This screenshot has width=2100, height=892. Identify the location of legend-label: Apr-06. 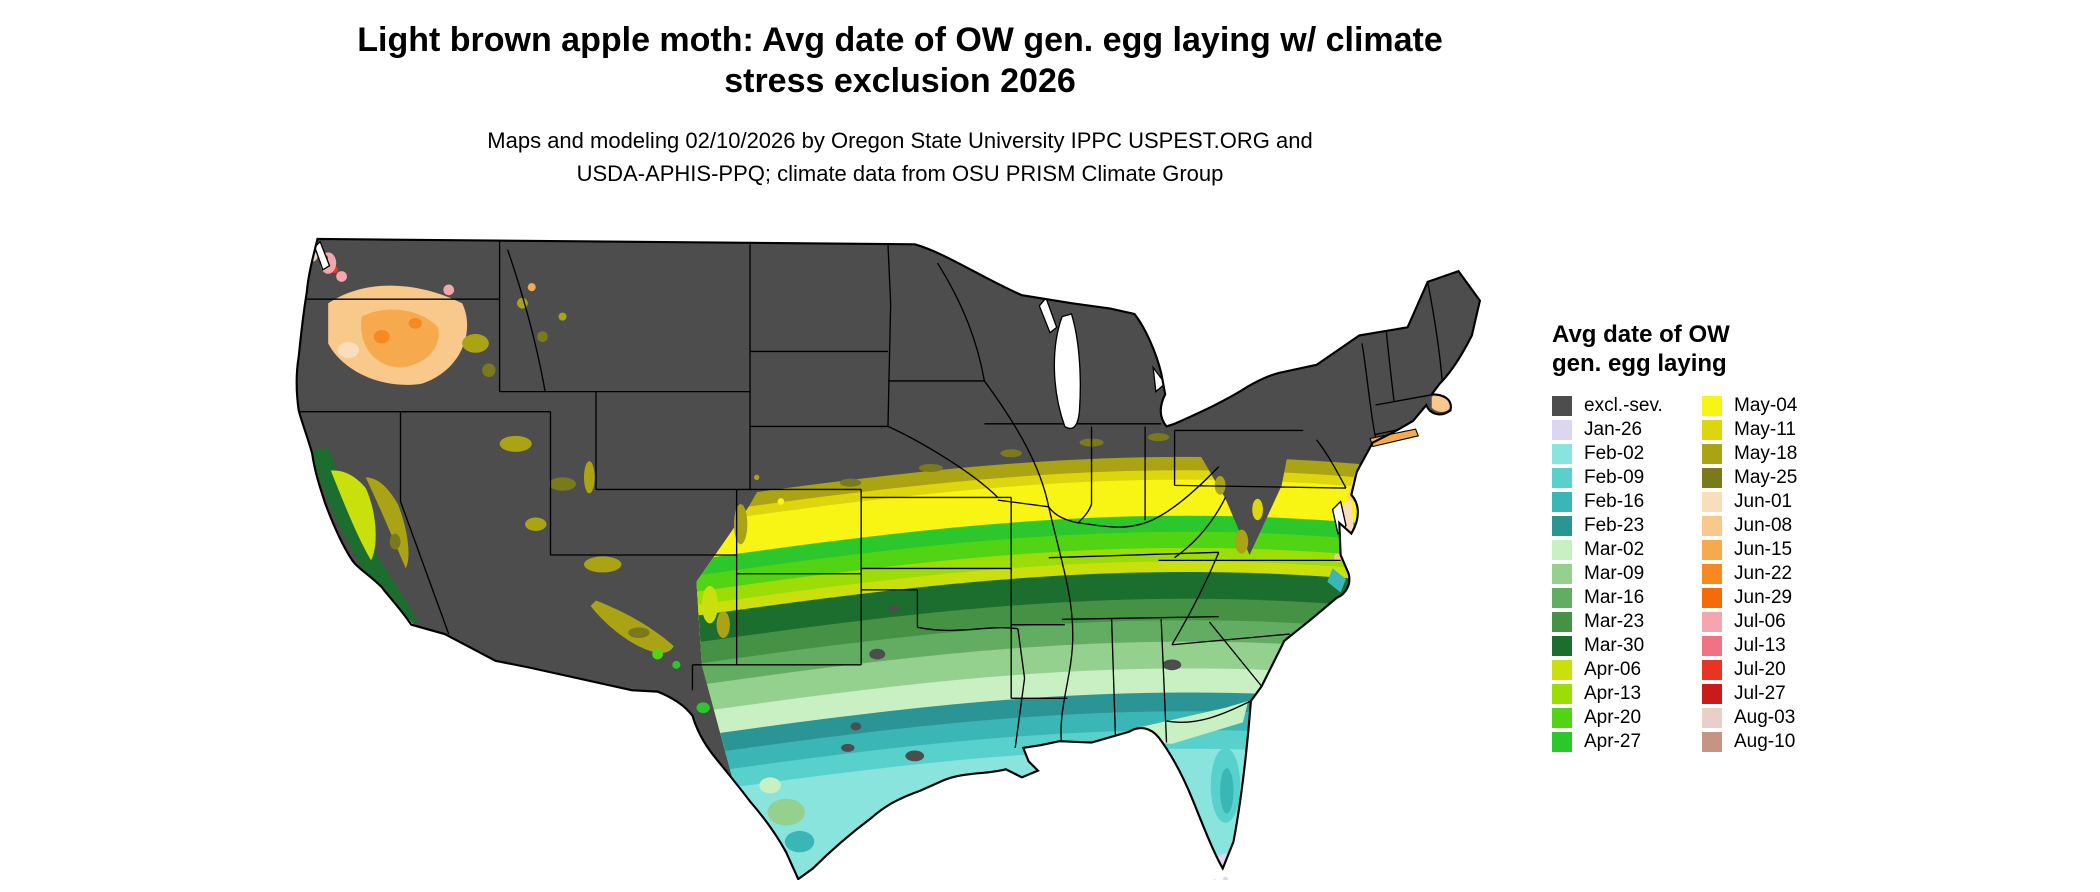
(1613, 669).